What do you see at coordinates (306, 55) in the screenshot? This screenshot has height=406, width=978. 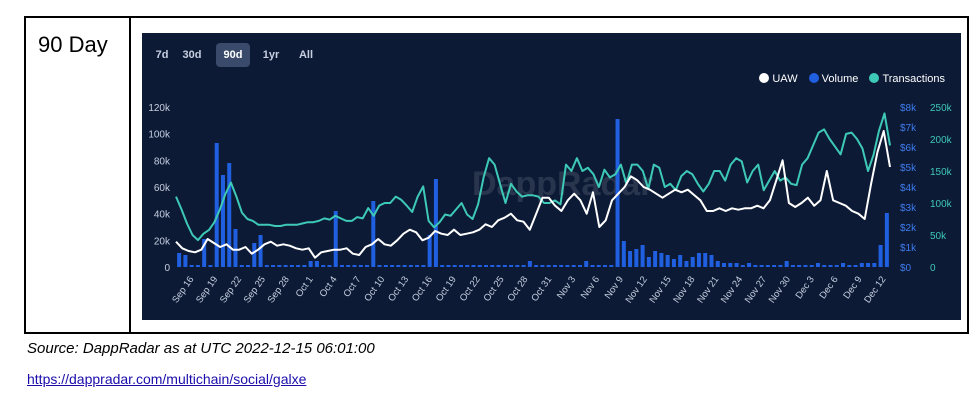 I see `tab-all: All` at bounding box center [306, 55].